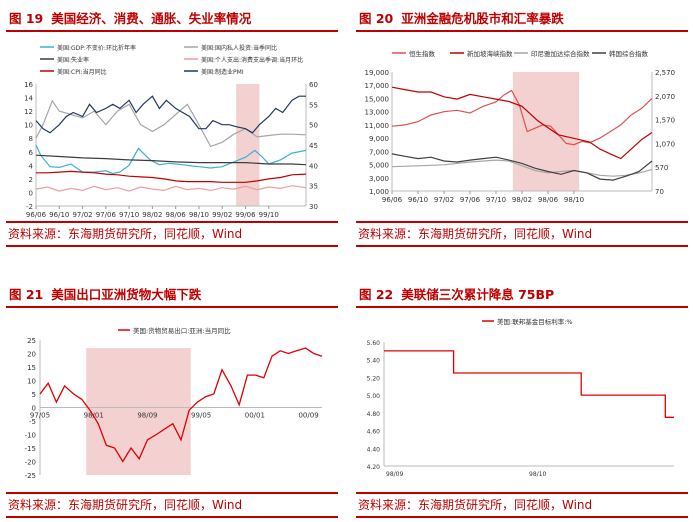 Image resolution: width=693 pixels, height=522 pixels. I want to click on y-tick-label: 11,000, so click(377, 126).